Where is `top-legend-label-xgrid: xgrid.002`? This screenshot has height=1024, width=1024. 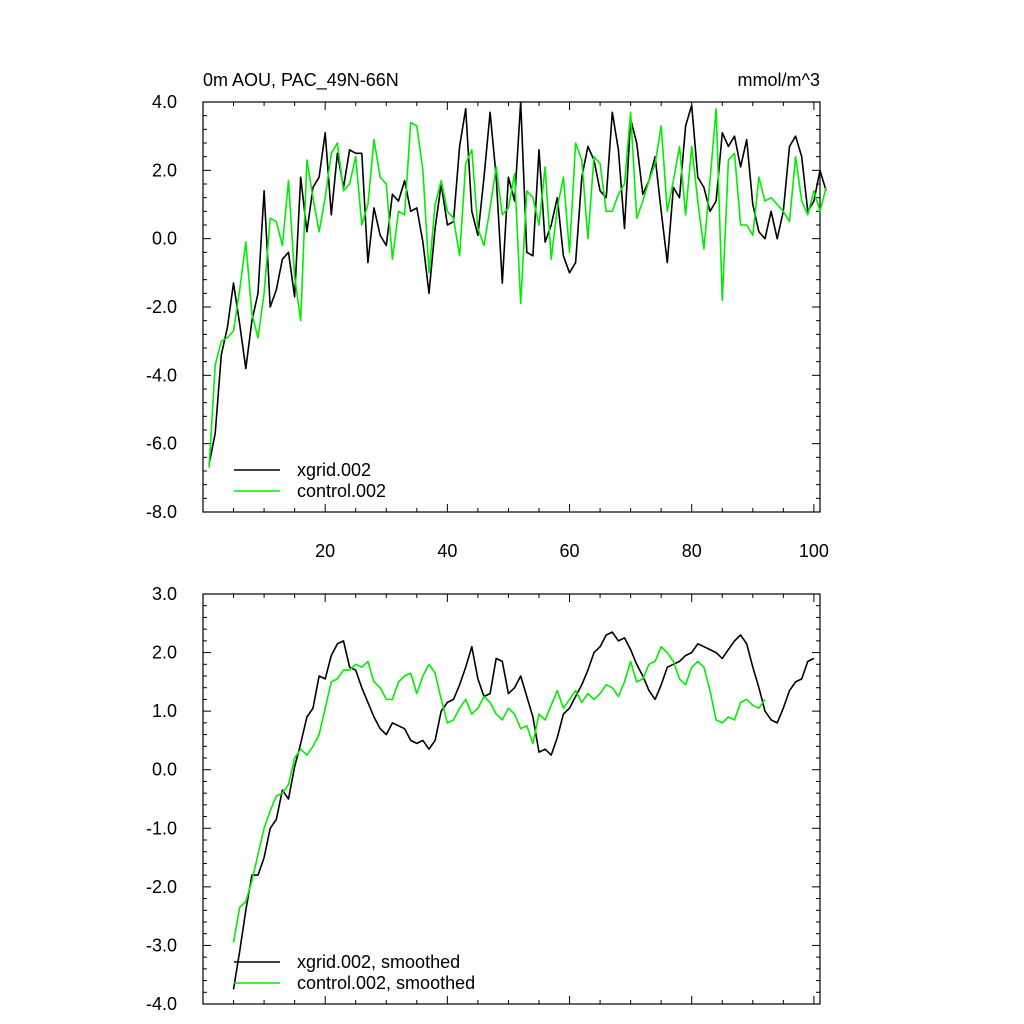
top-legend-label-xgrid: xgrid.002 is located at coordinates (334, 470).